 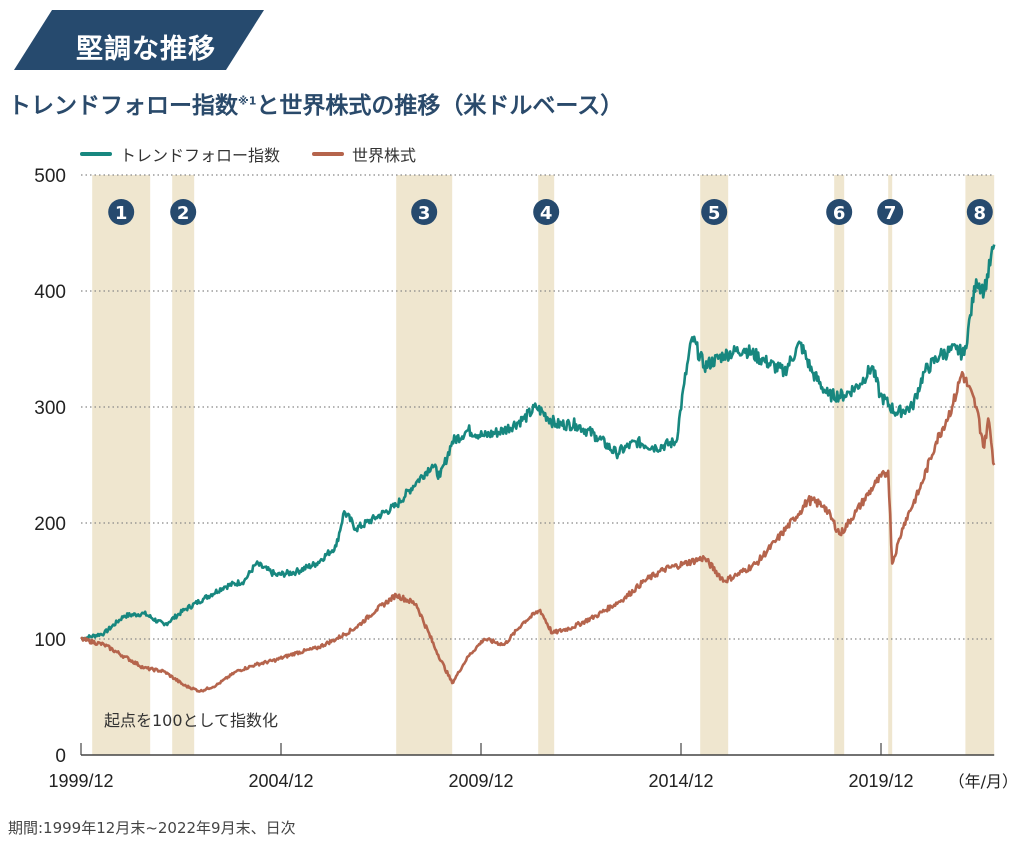 What do you see at coordinates (247, 101) in the screenshot?
I see `title-note: ※1` at bounding box center [247, 101].